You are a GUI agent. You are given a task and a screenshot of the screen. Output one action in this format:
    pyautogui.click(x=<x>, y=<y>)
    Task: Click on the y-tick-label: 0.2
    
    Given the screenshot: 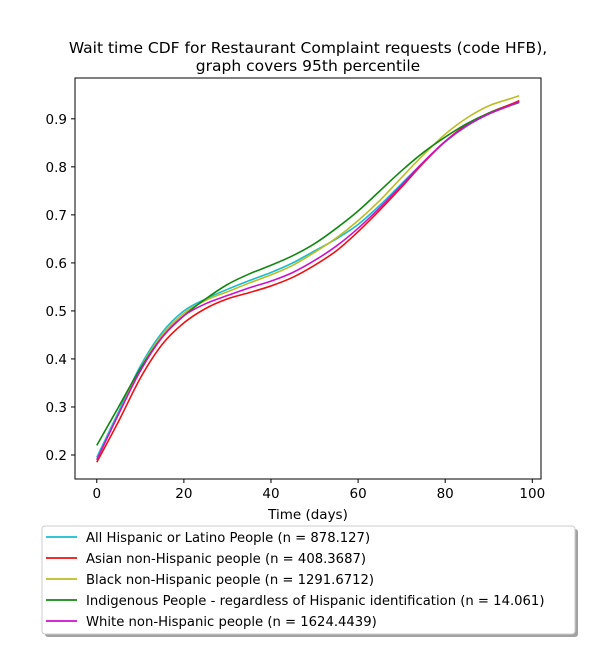 What is the action you would take?
    pyautogui.click(x=56, y=456)
    